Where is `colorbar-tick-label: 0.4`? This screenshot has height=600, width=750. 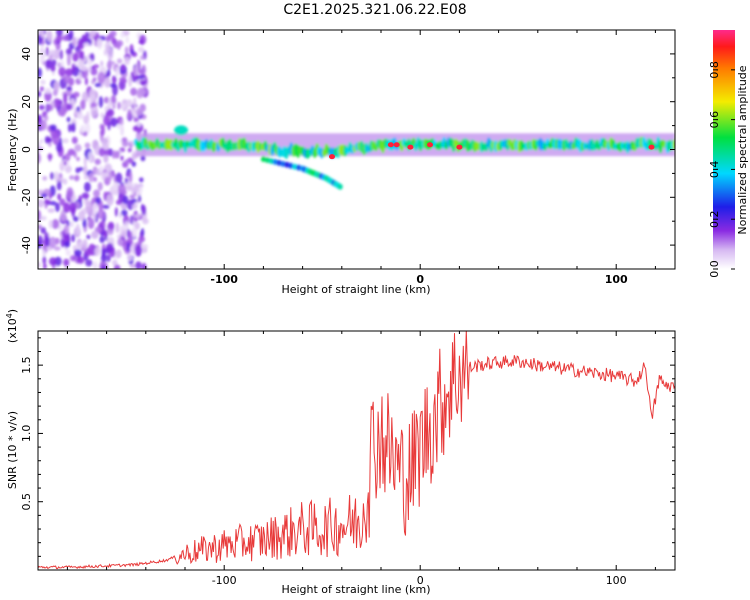 colorbar-tick-label: 0.4 is located at coordinates (714, 170).